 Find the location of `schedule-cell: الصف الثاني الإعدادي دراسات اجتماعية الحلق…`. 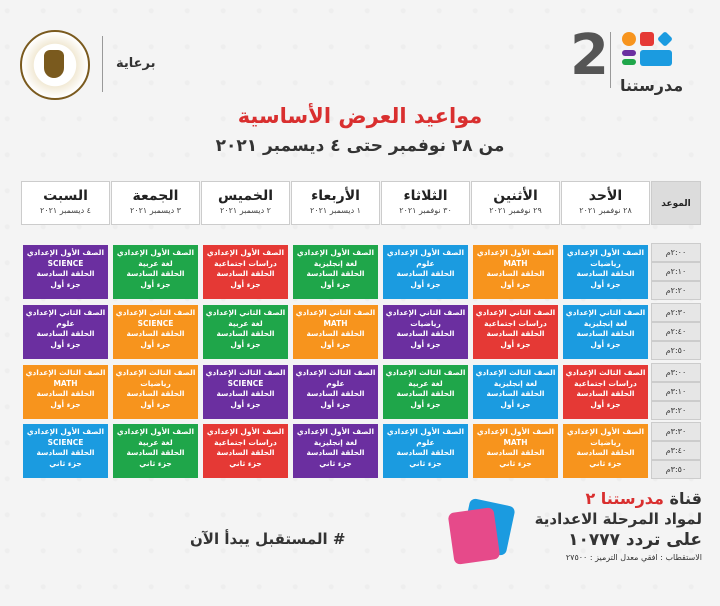

schedule-cell: الصف الثاني الإعدادي دراسات اجتماعية الحلق… is located at coordinates (515, 332).